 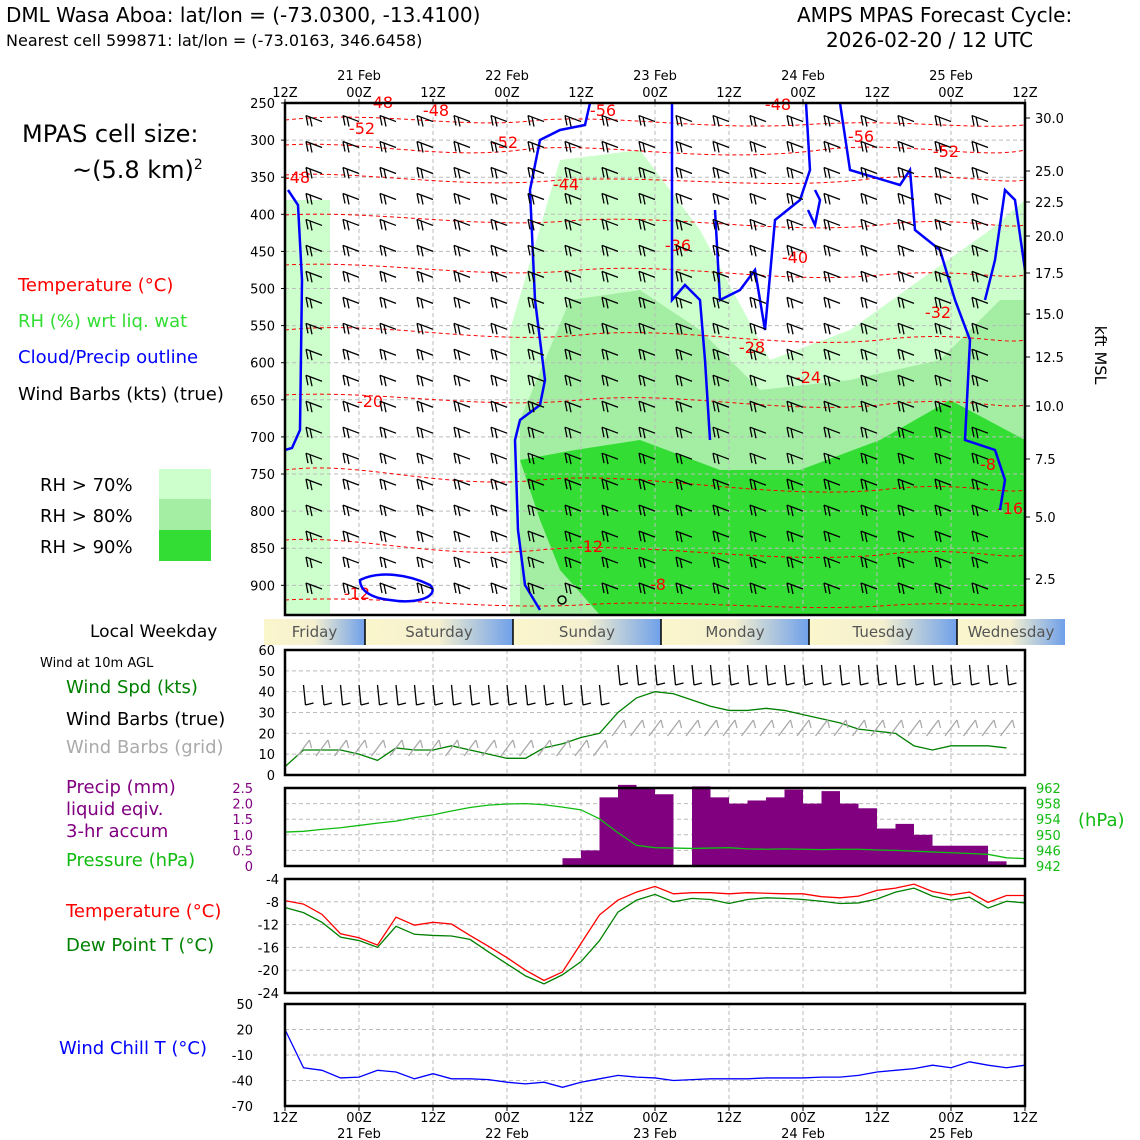 What do you see at coordinates (587, 632) in the screenshot?
I see `weekday-label: Sunday` at bounding box center [587, 632].